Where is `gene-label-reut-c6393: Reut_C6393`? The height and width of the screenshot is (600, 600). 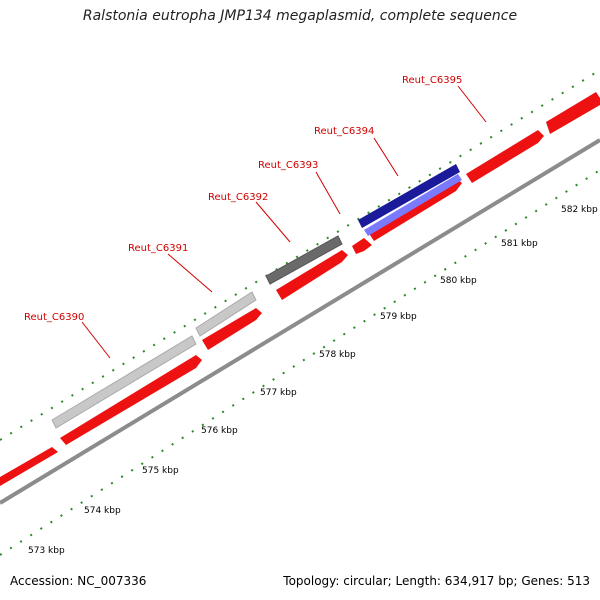
gene-label-reut-c6393: Reut_C6393 is located at coordinates (288, 165).